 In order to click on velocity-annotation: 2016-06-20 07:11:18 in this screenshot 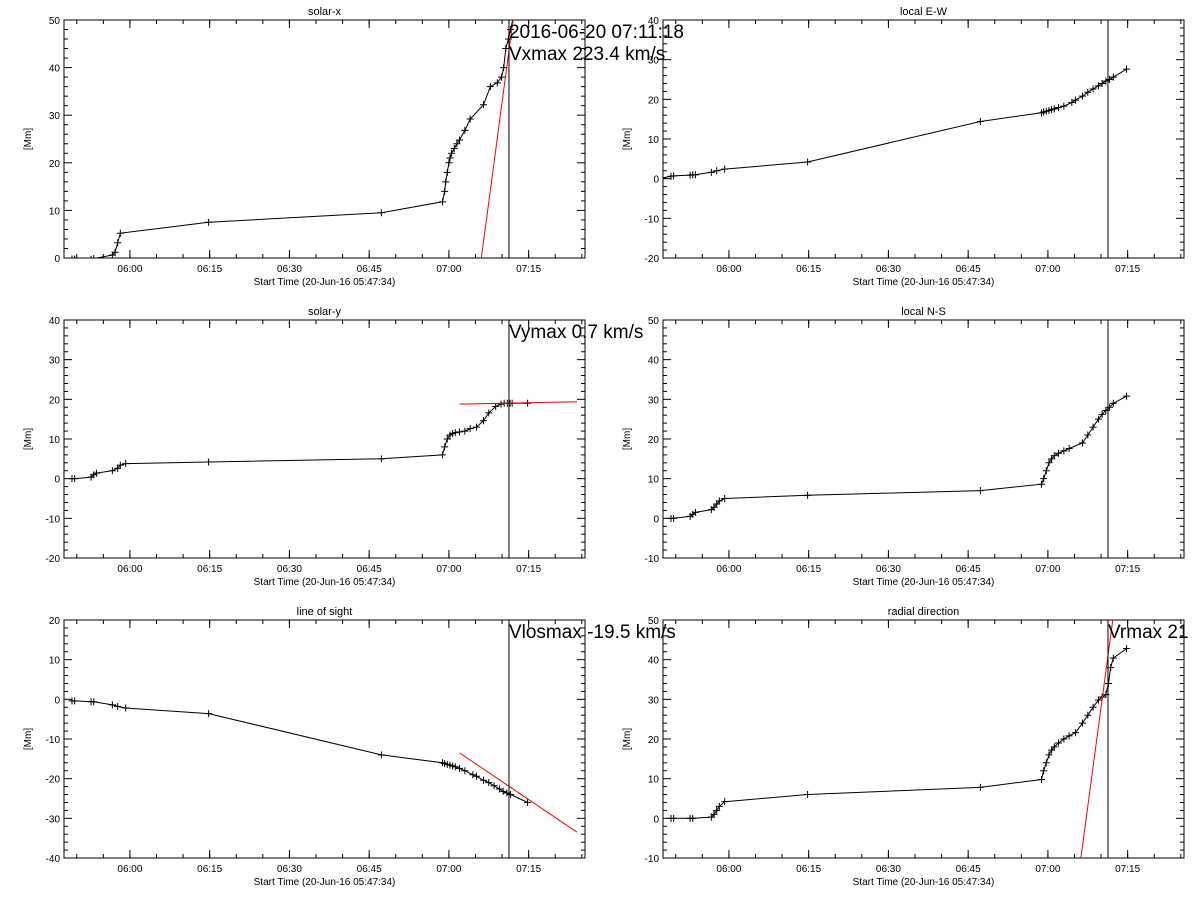, I will do `click(596, 32)`.